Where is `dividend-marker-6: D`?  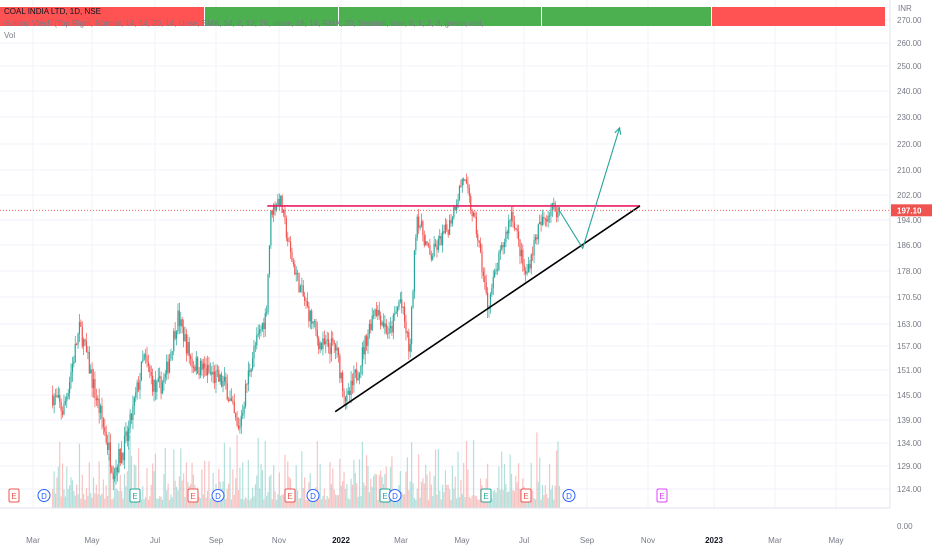 dividend-marker-6: D is located at coordinates (313, 495).